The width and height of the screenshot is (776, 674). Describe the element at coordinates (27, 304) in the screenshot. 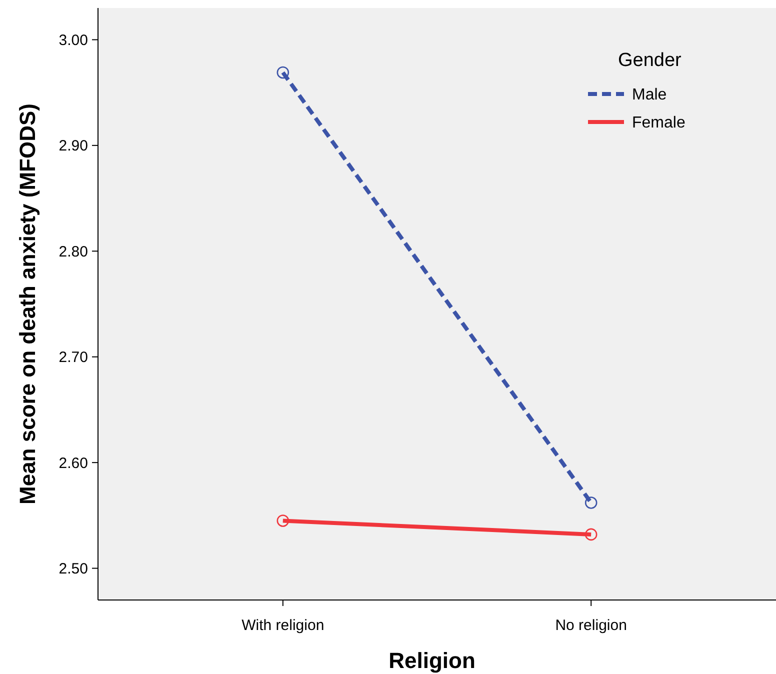

I see `y-axis-title: Mean score on death anxiety (MFODS)` at that location.